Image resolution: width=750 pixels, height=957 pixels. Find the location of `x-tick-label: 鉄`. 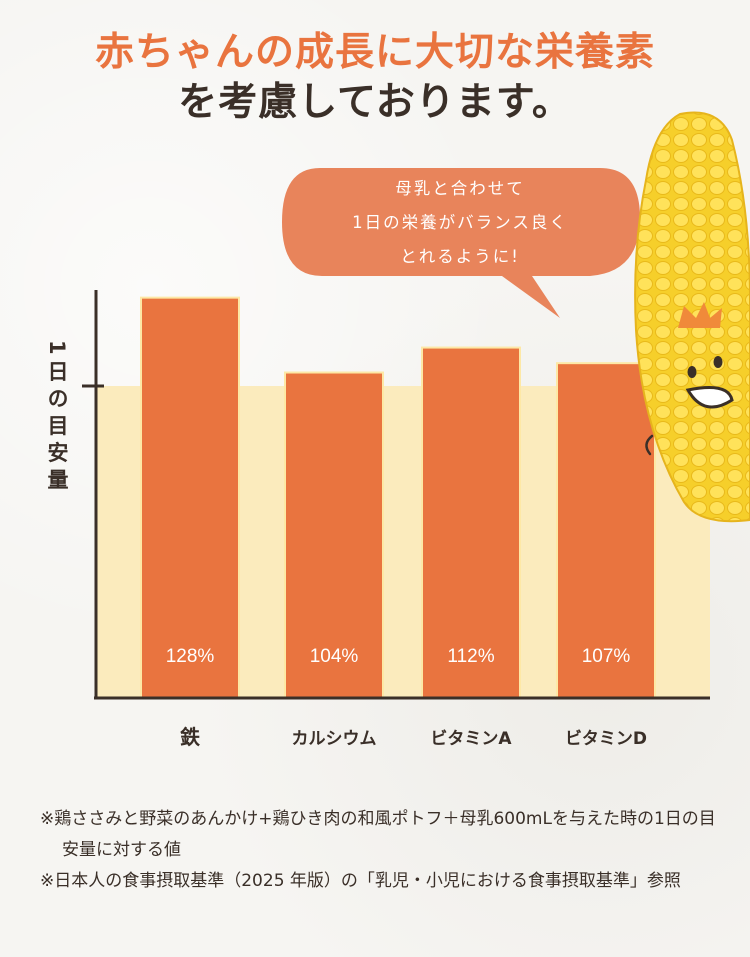

x-tick-label: 鉄 is located at coordinates (190, 737).